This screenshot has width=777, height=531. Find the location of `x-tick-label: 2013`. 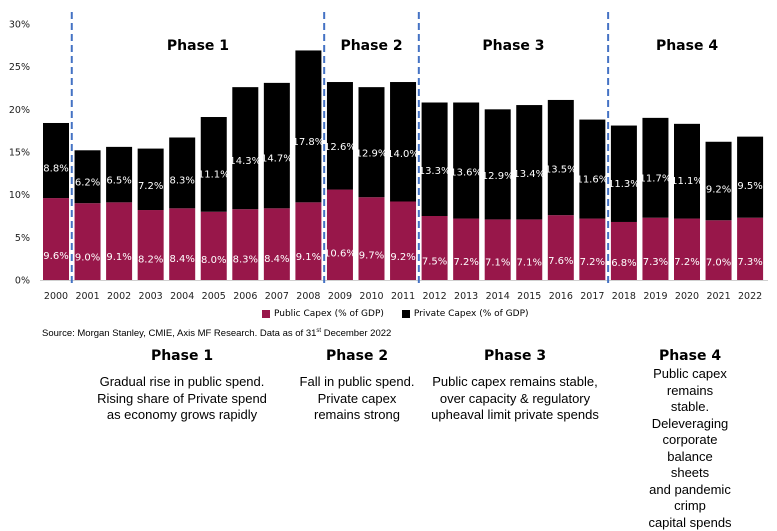

x-tick-label: 2013 is located at coordinates (466, 296).